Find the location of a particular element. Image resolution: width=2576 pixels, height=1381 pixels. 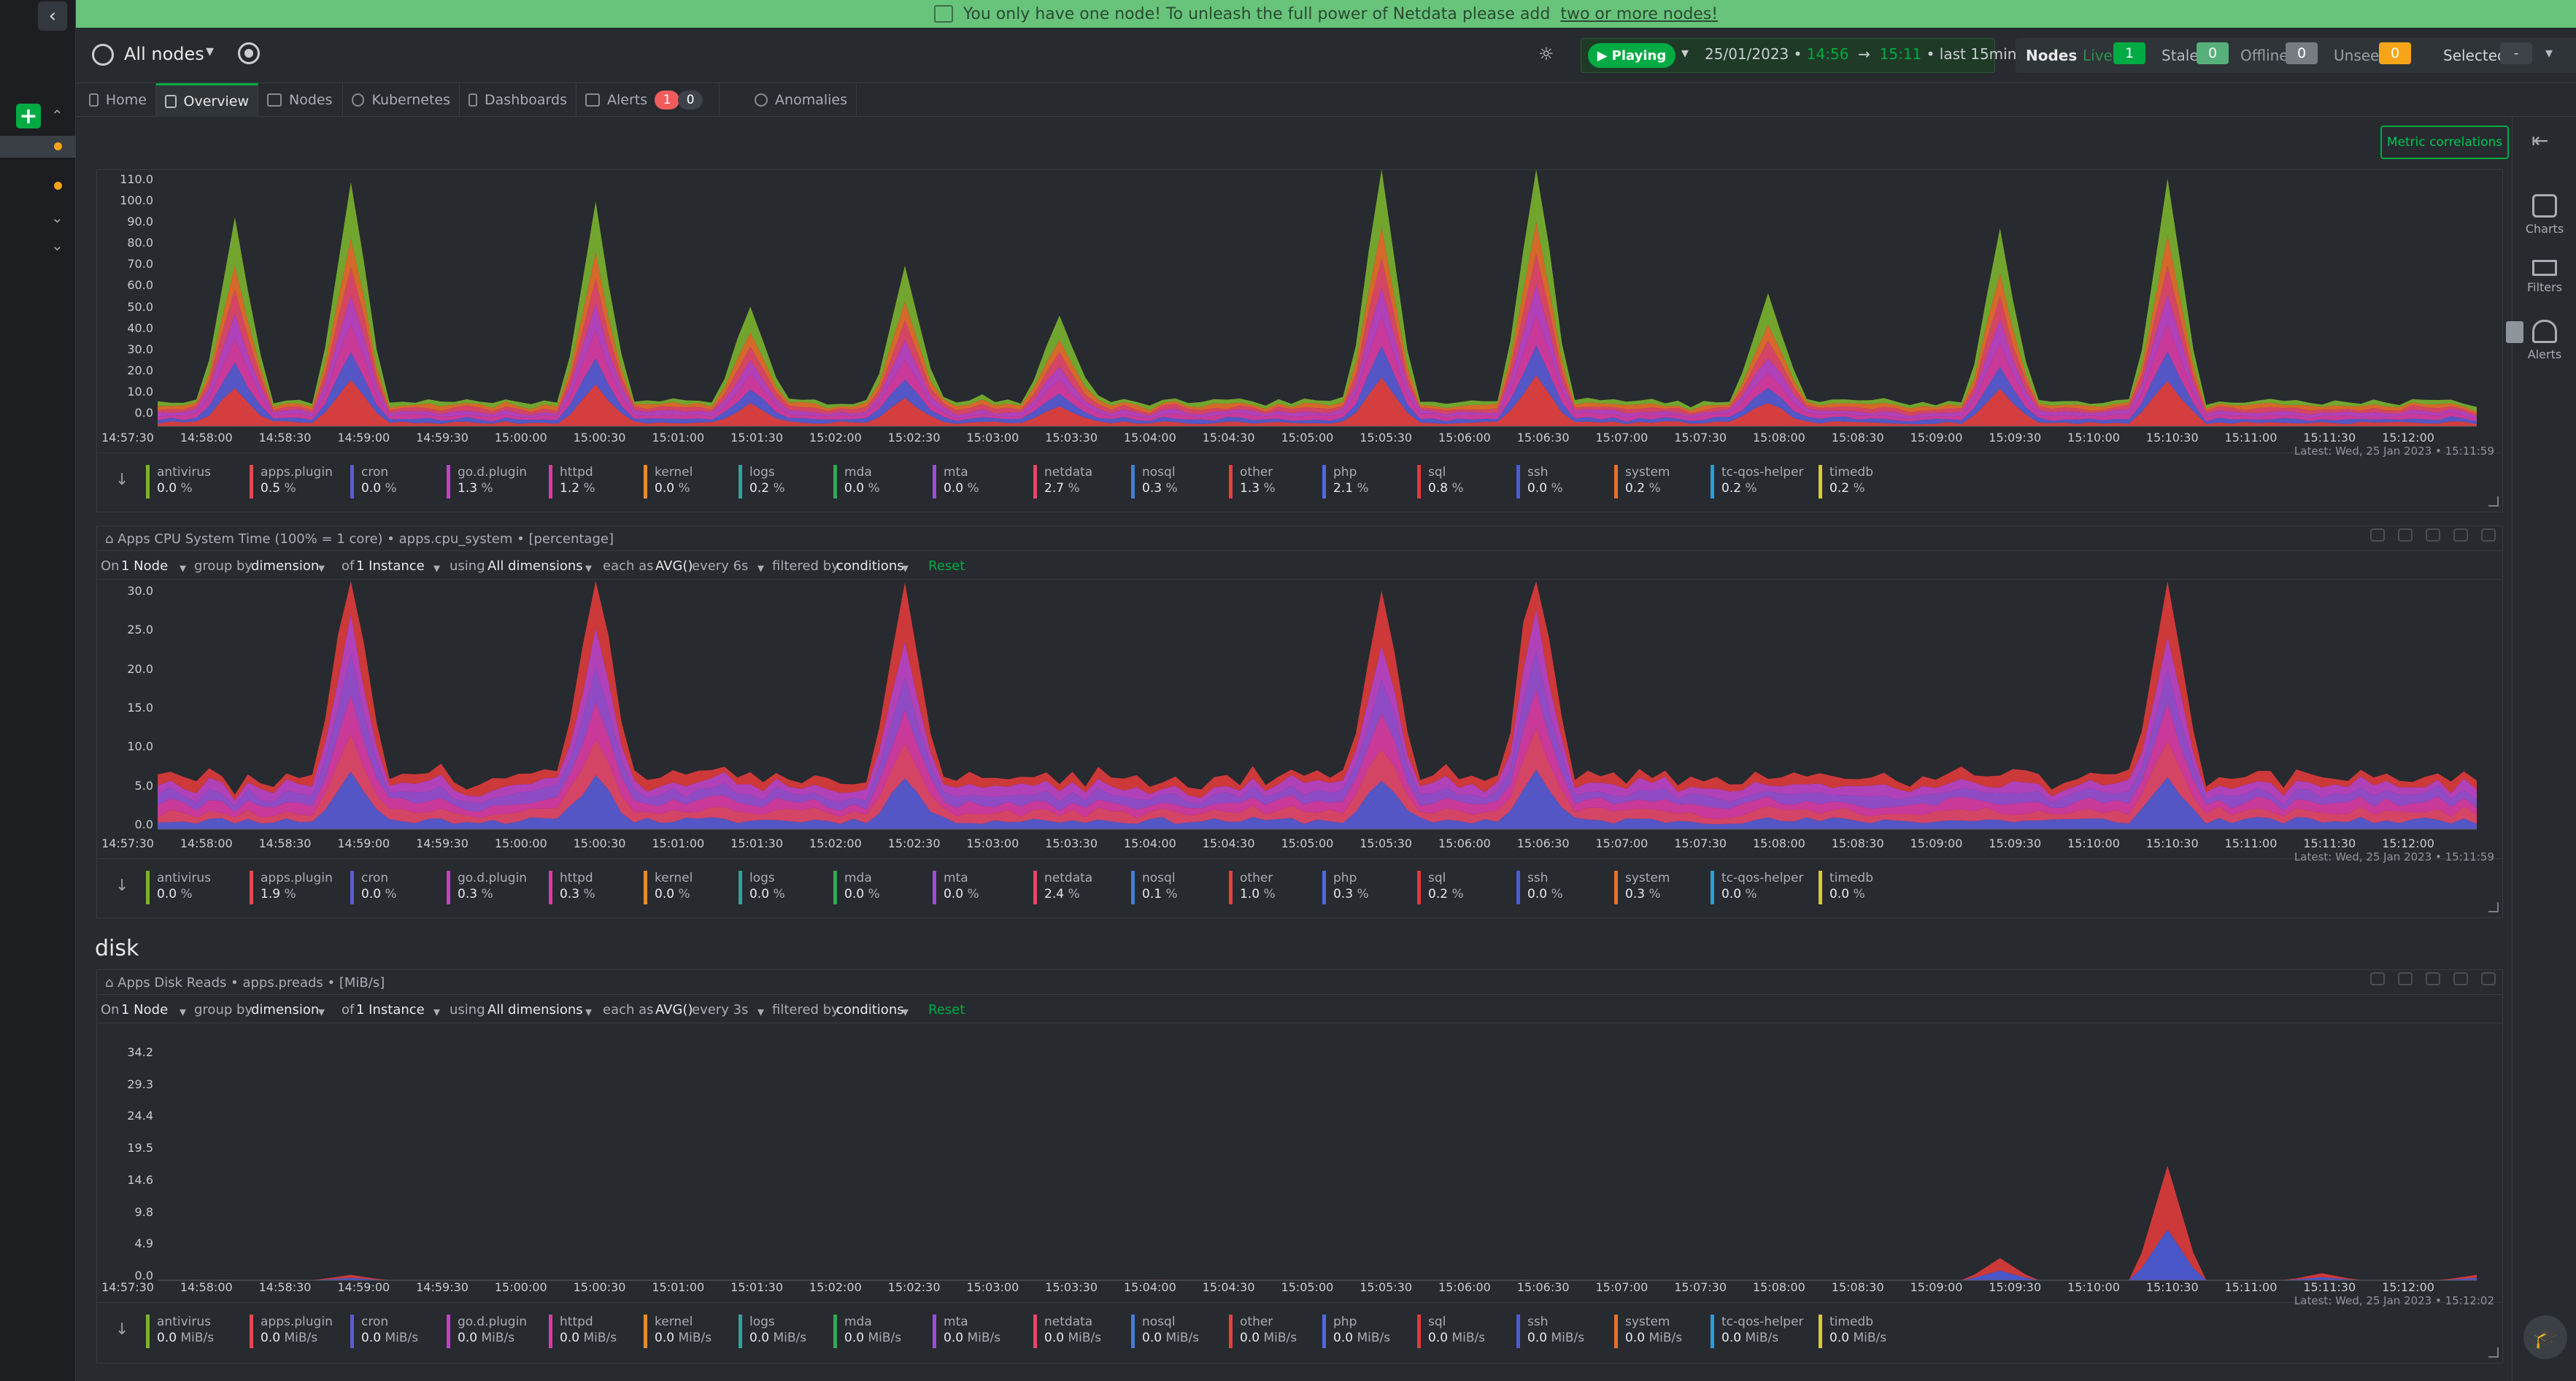

legend-item-mda: mda 0.0 % is located at coordinates (856, 887).